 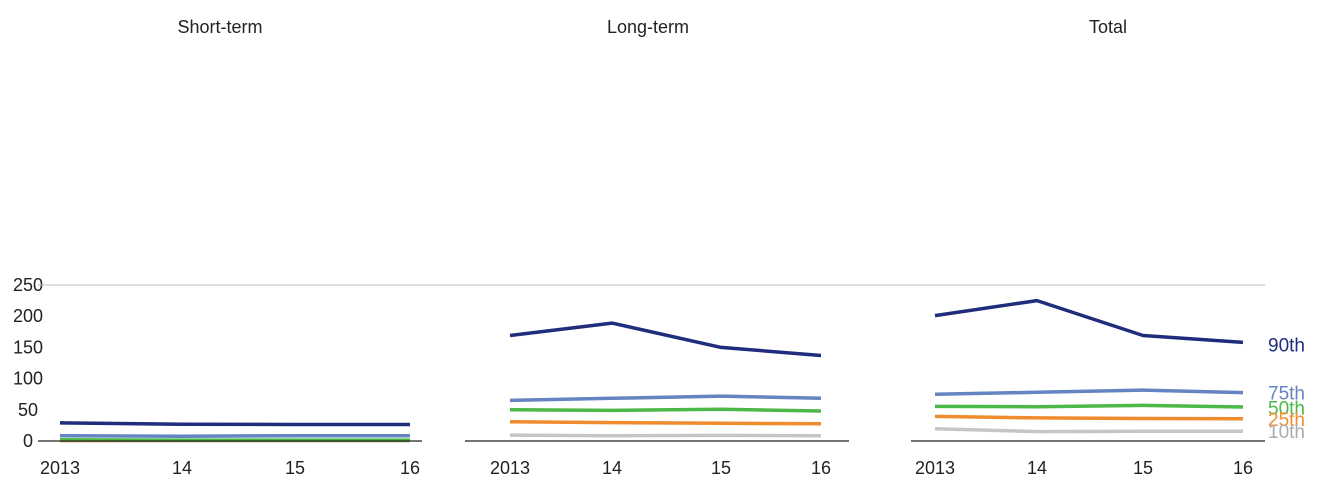 I want to click on y-tick-label: 150, so click(x=28, y=347).